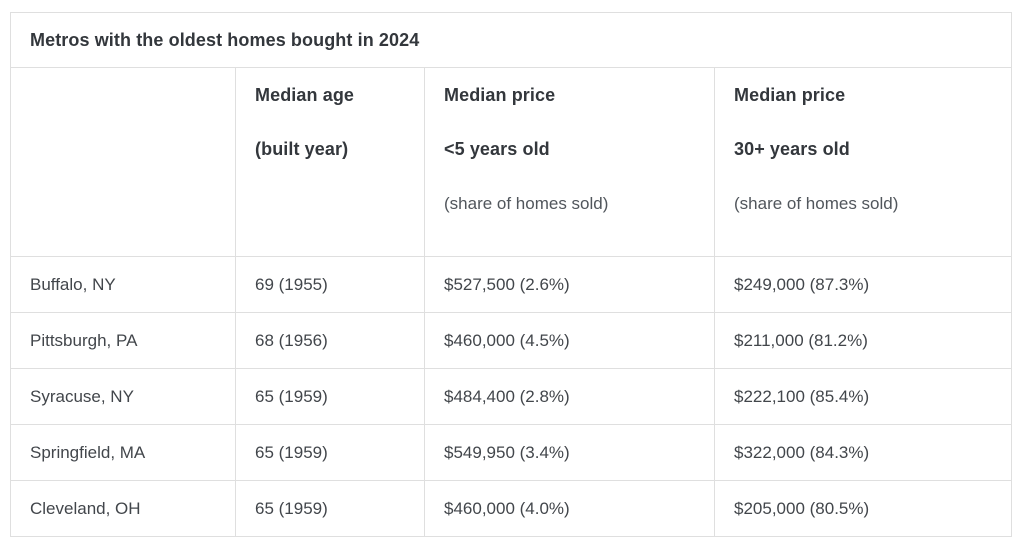 This screenshot has height=549, width=1024. I want to click on header-median-age-line1: Median age, so click(305, 95).